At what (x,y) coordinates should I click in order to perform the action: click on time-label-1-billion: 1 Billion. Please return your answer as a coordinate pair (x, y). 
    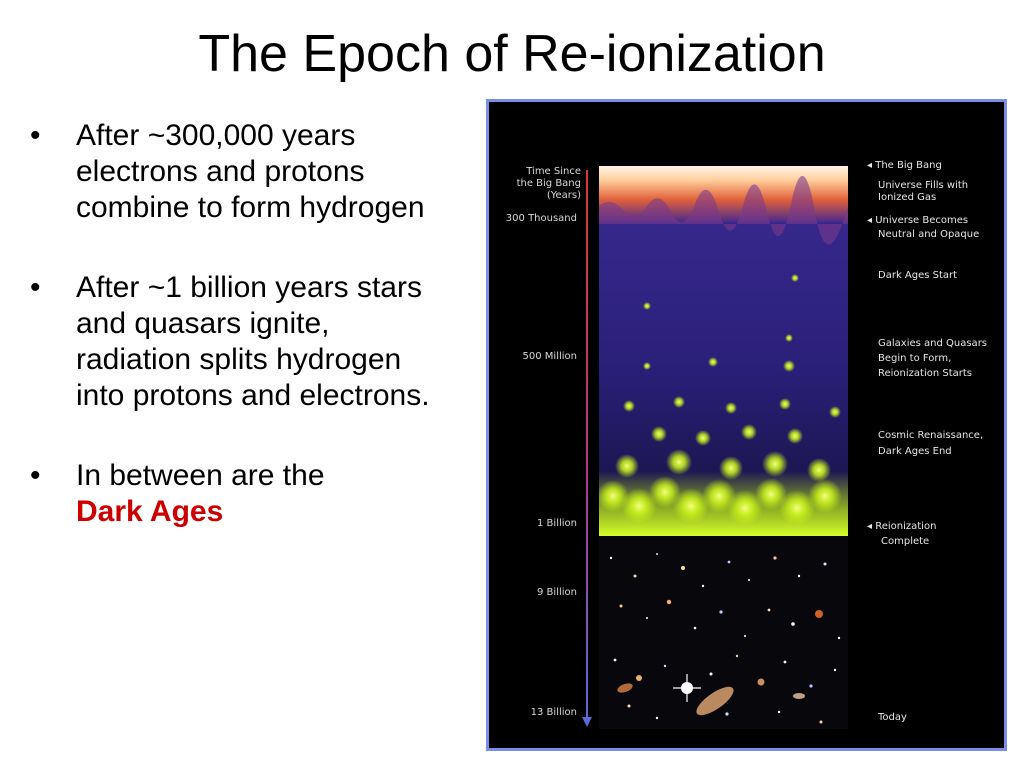
    Looking at the image, I should click on (557, 523).